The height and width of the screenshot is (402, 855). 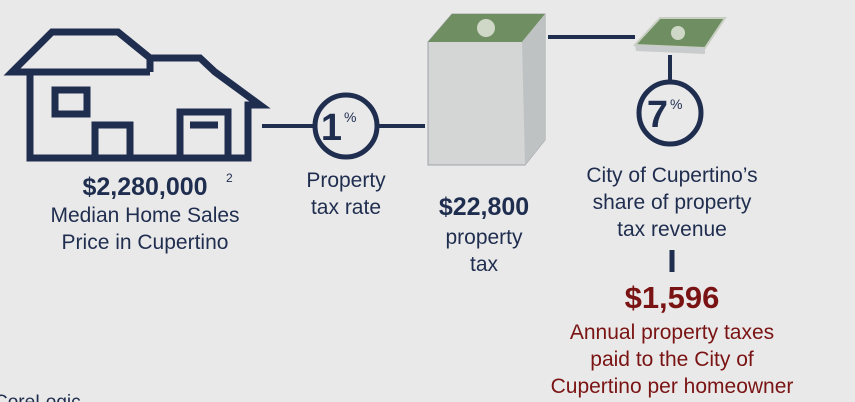 I want to click on money-stack, so click(x=486, y=89).